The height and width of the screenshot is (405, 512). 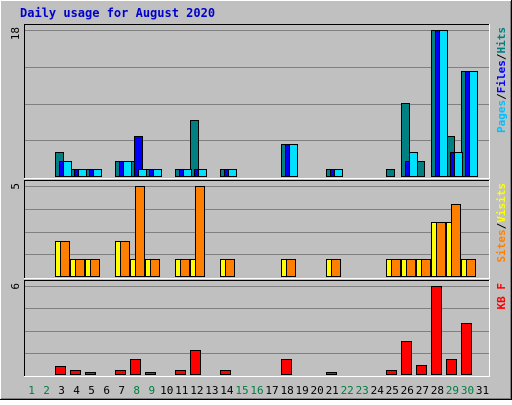 What do you see at coordinates (378, 390) in the screenshot?
I see `x-tick-label: 24` at bounding box center [378, 390].